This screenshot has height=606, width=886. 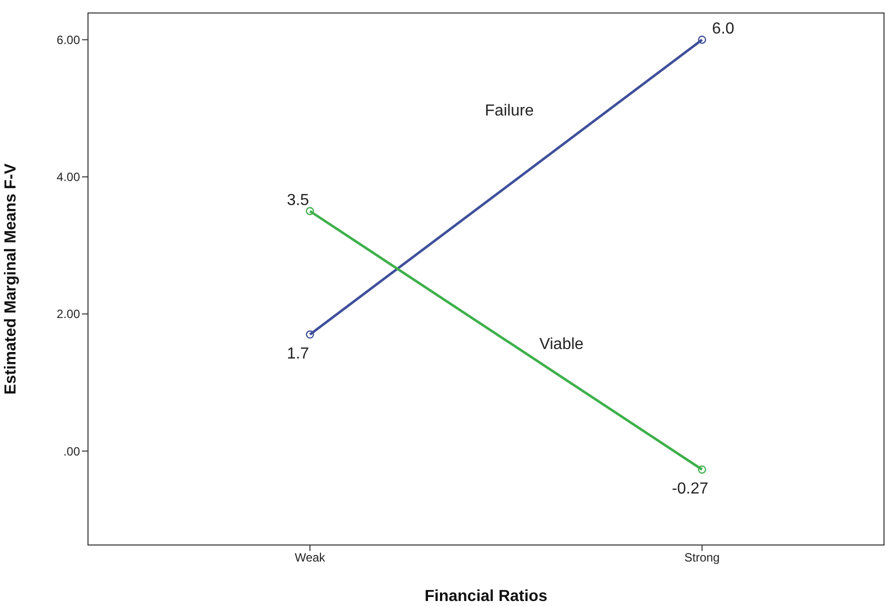 What do you see at coordinates (68, 177) in the screenshot?
I see `y-tick-label: 4.00` at bounding box center [68, 177].